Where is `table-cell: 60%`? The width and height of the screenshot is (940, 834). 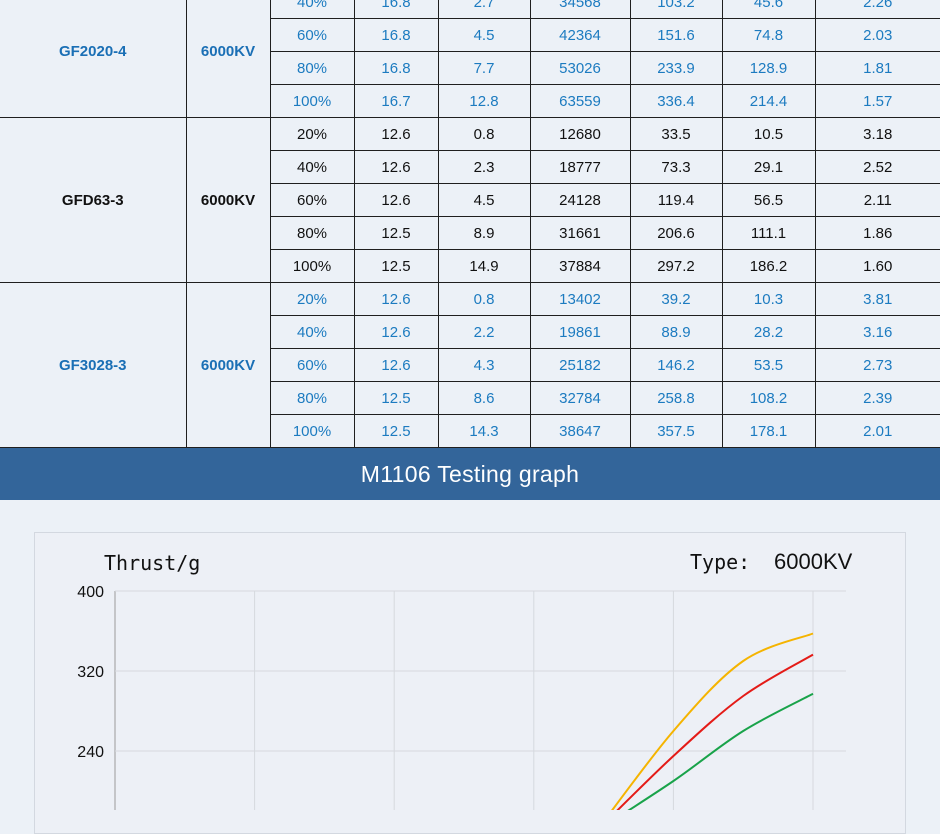 table-cell: 60% is located at coordinates (312, 200).